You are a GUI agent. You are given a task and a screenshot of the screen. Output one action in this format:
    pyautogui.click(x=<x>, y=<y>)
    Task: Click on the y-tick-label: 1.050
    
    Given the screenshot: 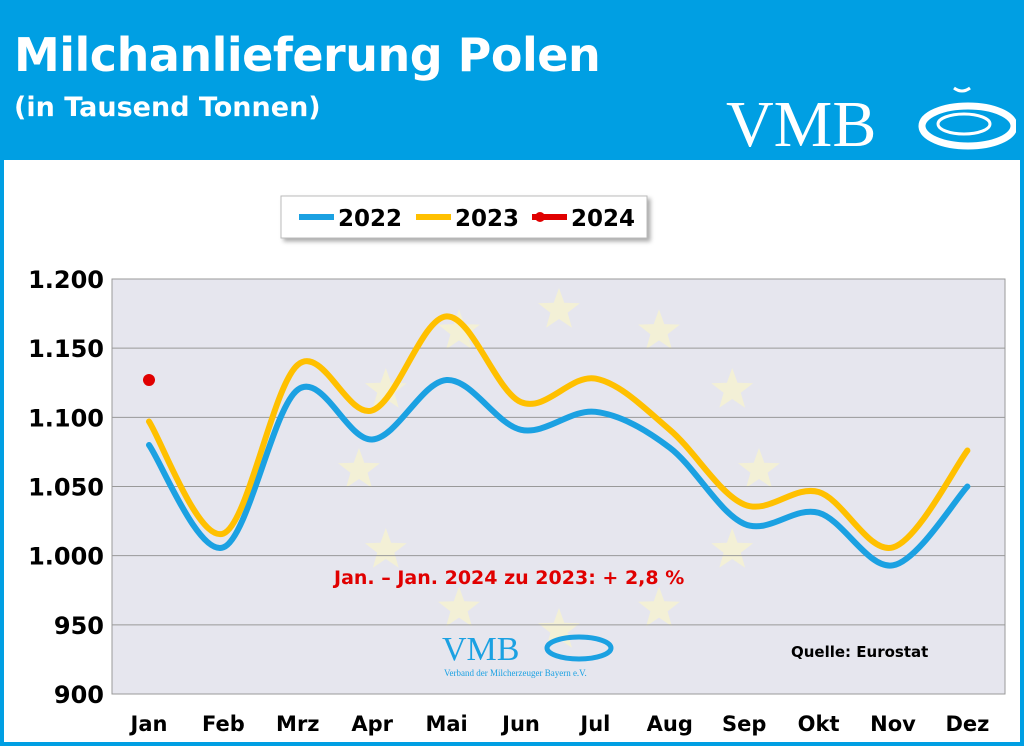 What is the action you would take?
    pyautogui.click(x=66, y=488)
    